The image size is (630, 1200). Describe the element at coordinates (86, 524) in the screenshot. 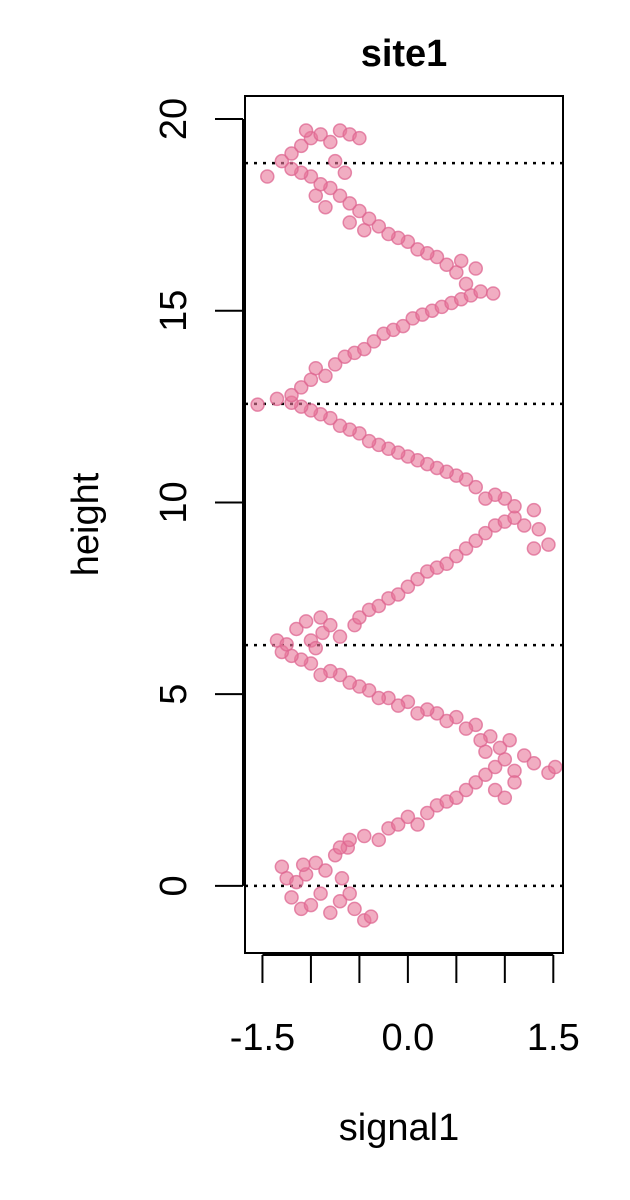

I see `y-axis-title: height` at that location.